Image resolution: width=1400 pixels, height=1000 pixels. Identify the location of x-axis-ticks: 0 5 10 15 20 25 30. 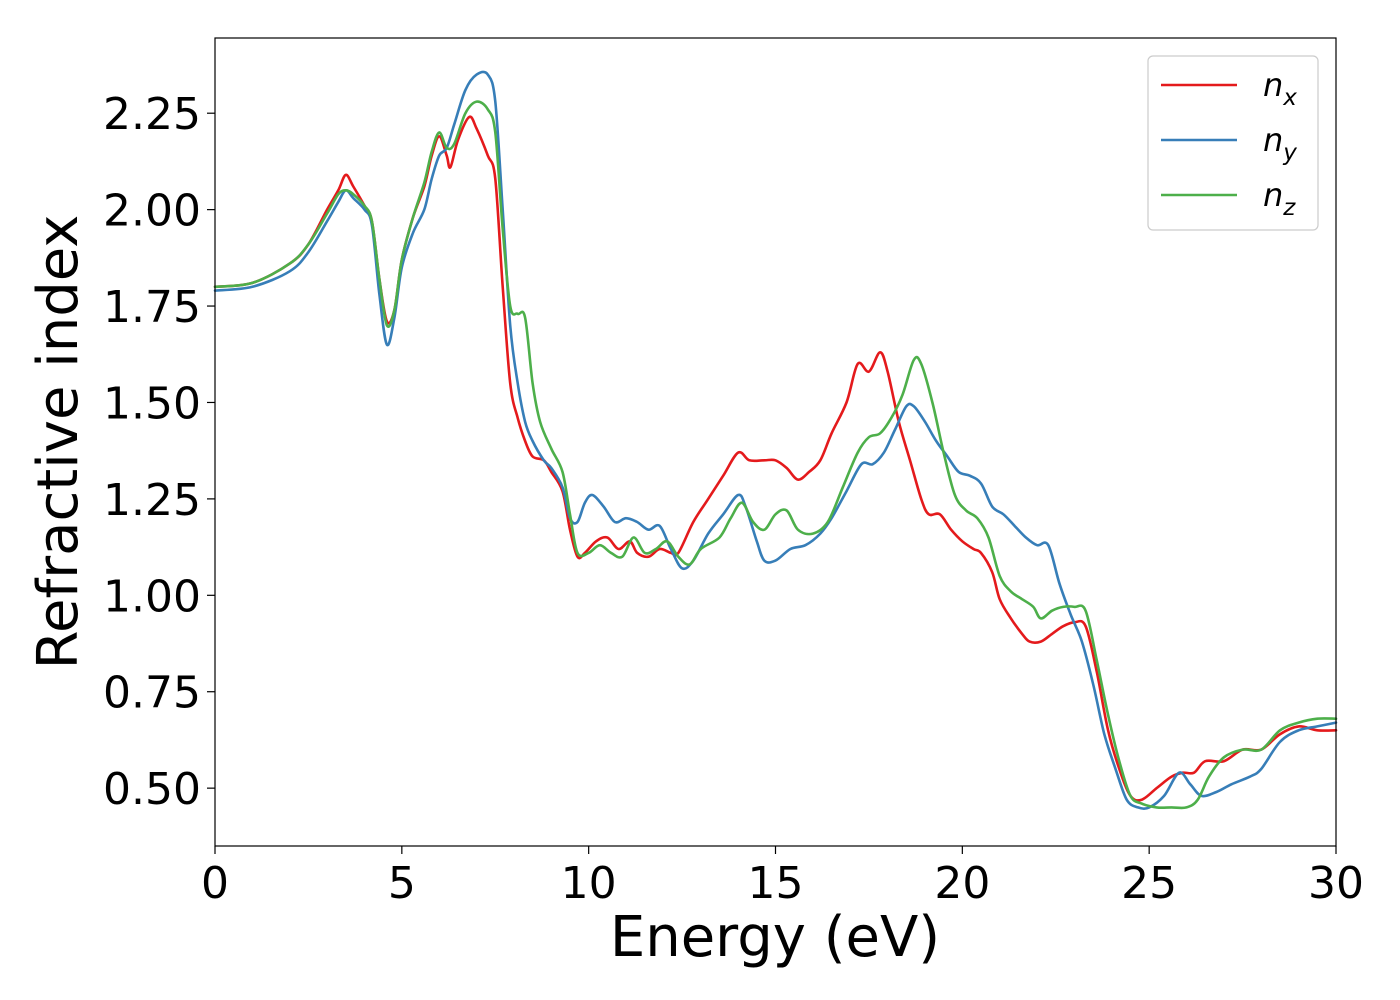
(782, 877).